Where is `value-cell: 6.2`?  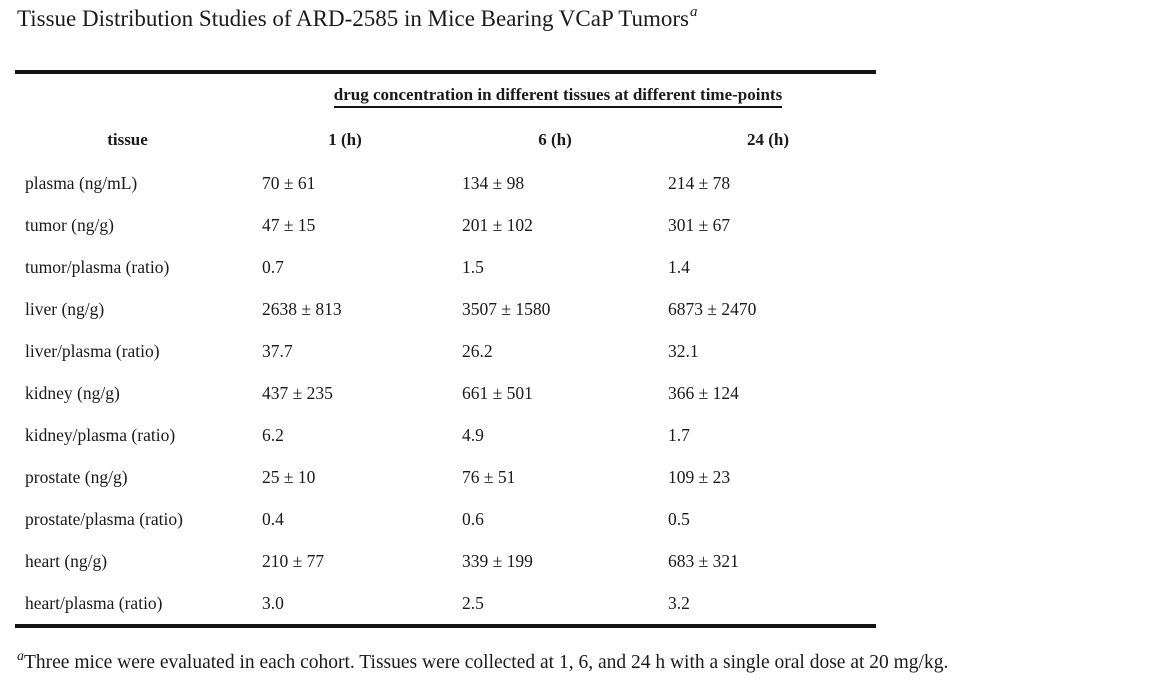
value-cell: 6.2 is located at coordinates (273, 434).